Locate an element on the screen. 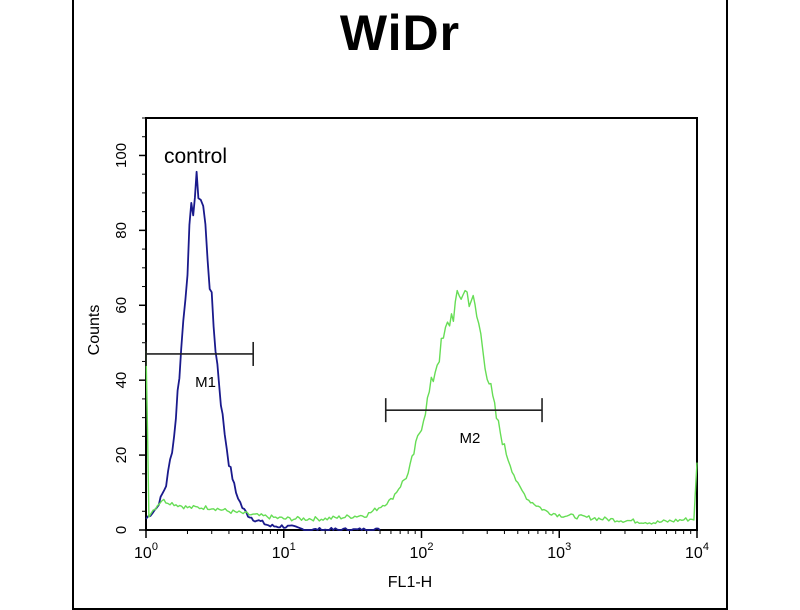  y-axis-label: Counts is located at coordinates (94, 330).